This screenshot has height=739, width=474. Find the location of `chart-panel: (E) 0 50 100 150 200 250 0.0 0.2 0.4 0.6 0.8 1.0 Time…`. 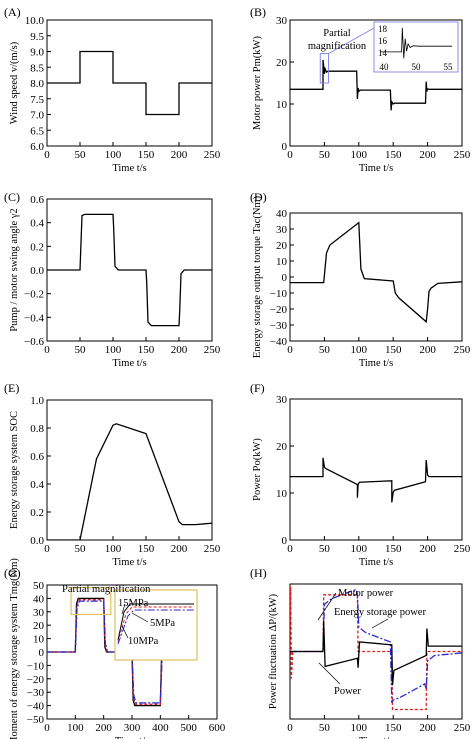

chart-panel: (E) 0 50 100 150 200 250 0.0 0.2 0.4 0.6 0.8 1.0 Time… is located at coordinates (112, 474).